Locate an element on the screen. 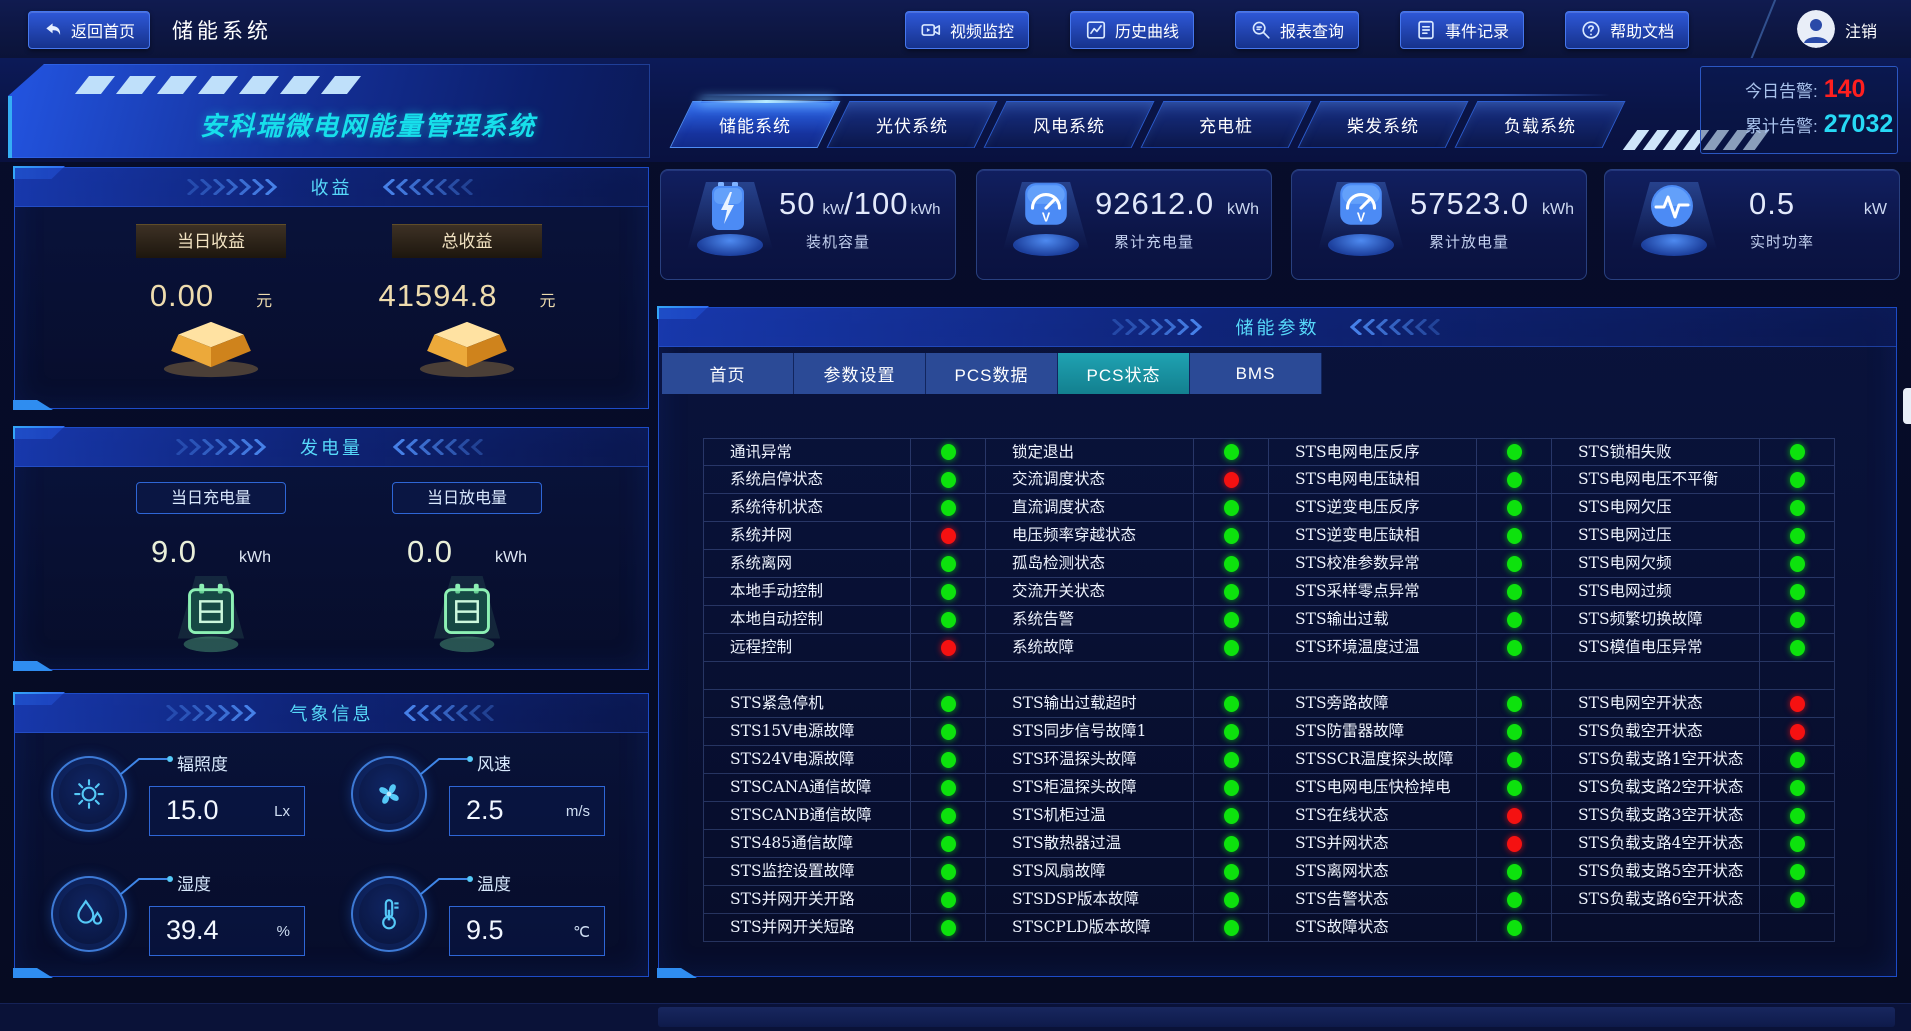 This screenshot has width=1911, height=1031. status-table-row: STS紧急停机 STS输出过载超时 STS旁路故障 STS电网空开状态 is located at coordinates (1269, 704).